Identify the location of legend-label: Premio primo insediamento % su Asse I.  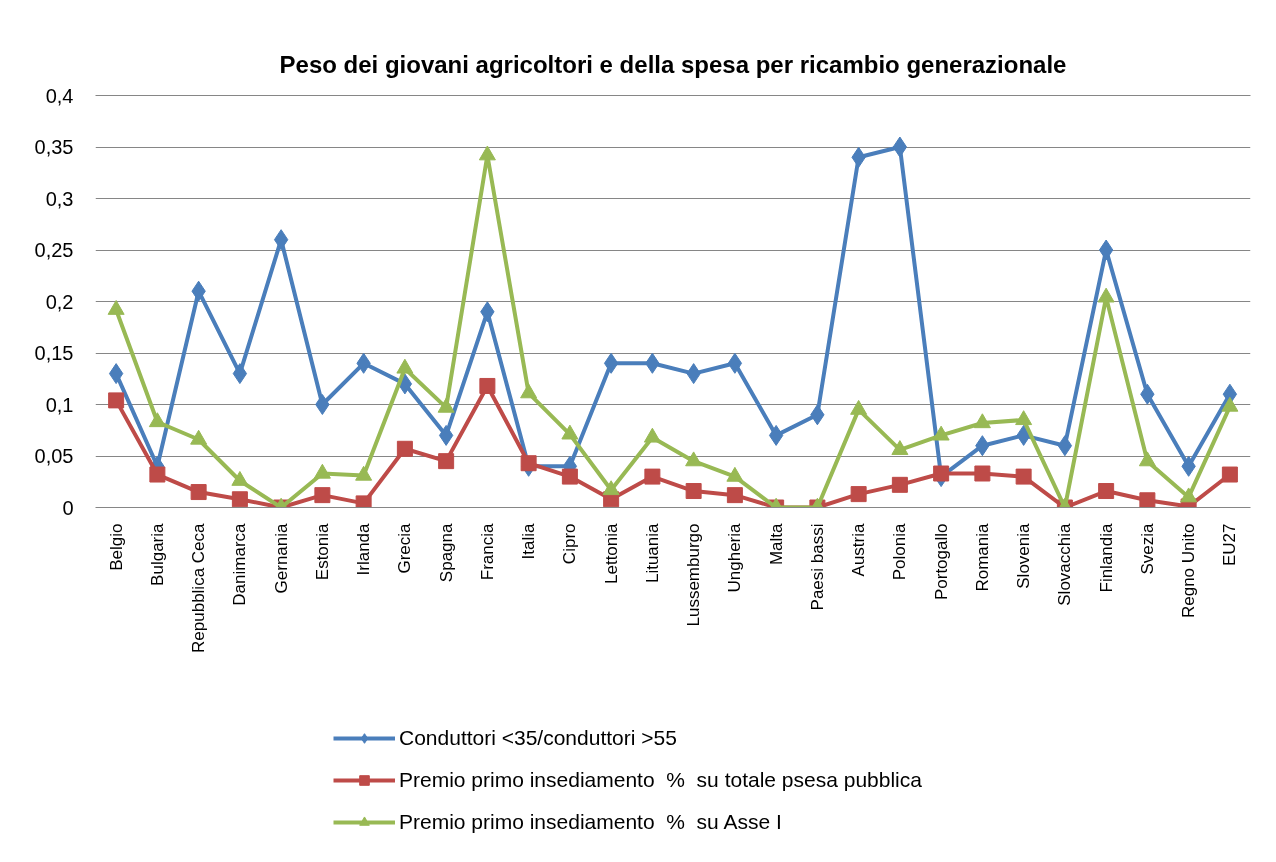
(590, 822).